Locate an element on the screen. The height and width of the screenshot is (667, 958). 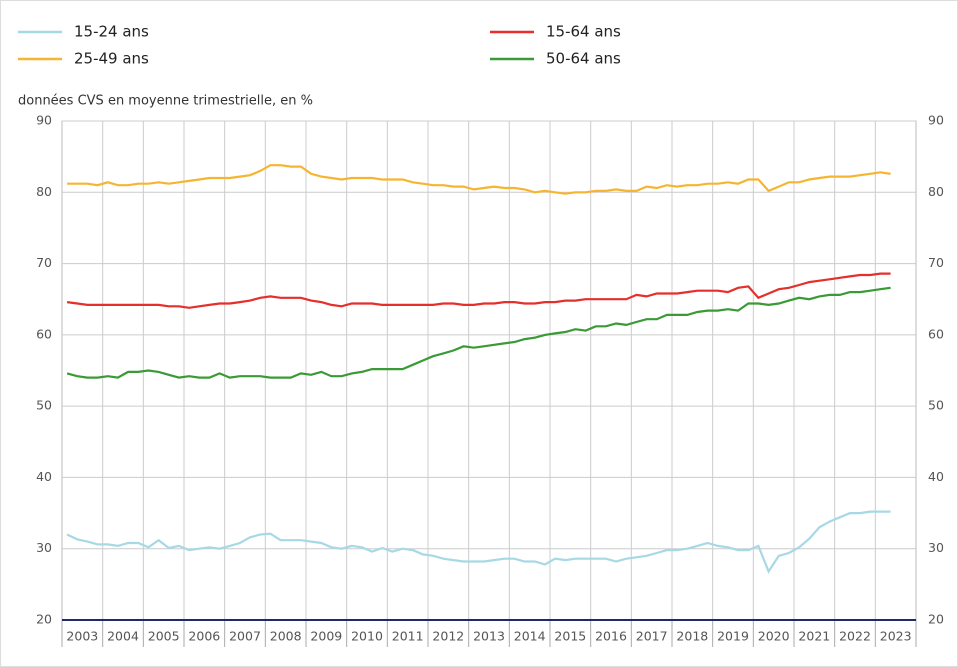
x-tick-label: 2021 is located at coordinates (814, 636).